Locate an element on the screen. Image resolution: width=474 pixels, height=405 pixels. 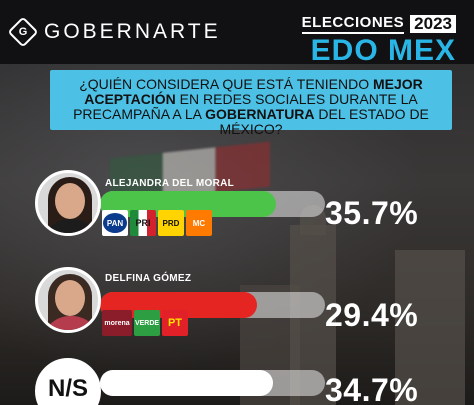
candidate-photo-alejandra is located at coordinates (68, 203).